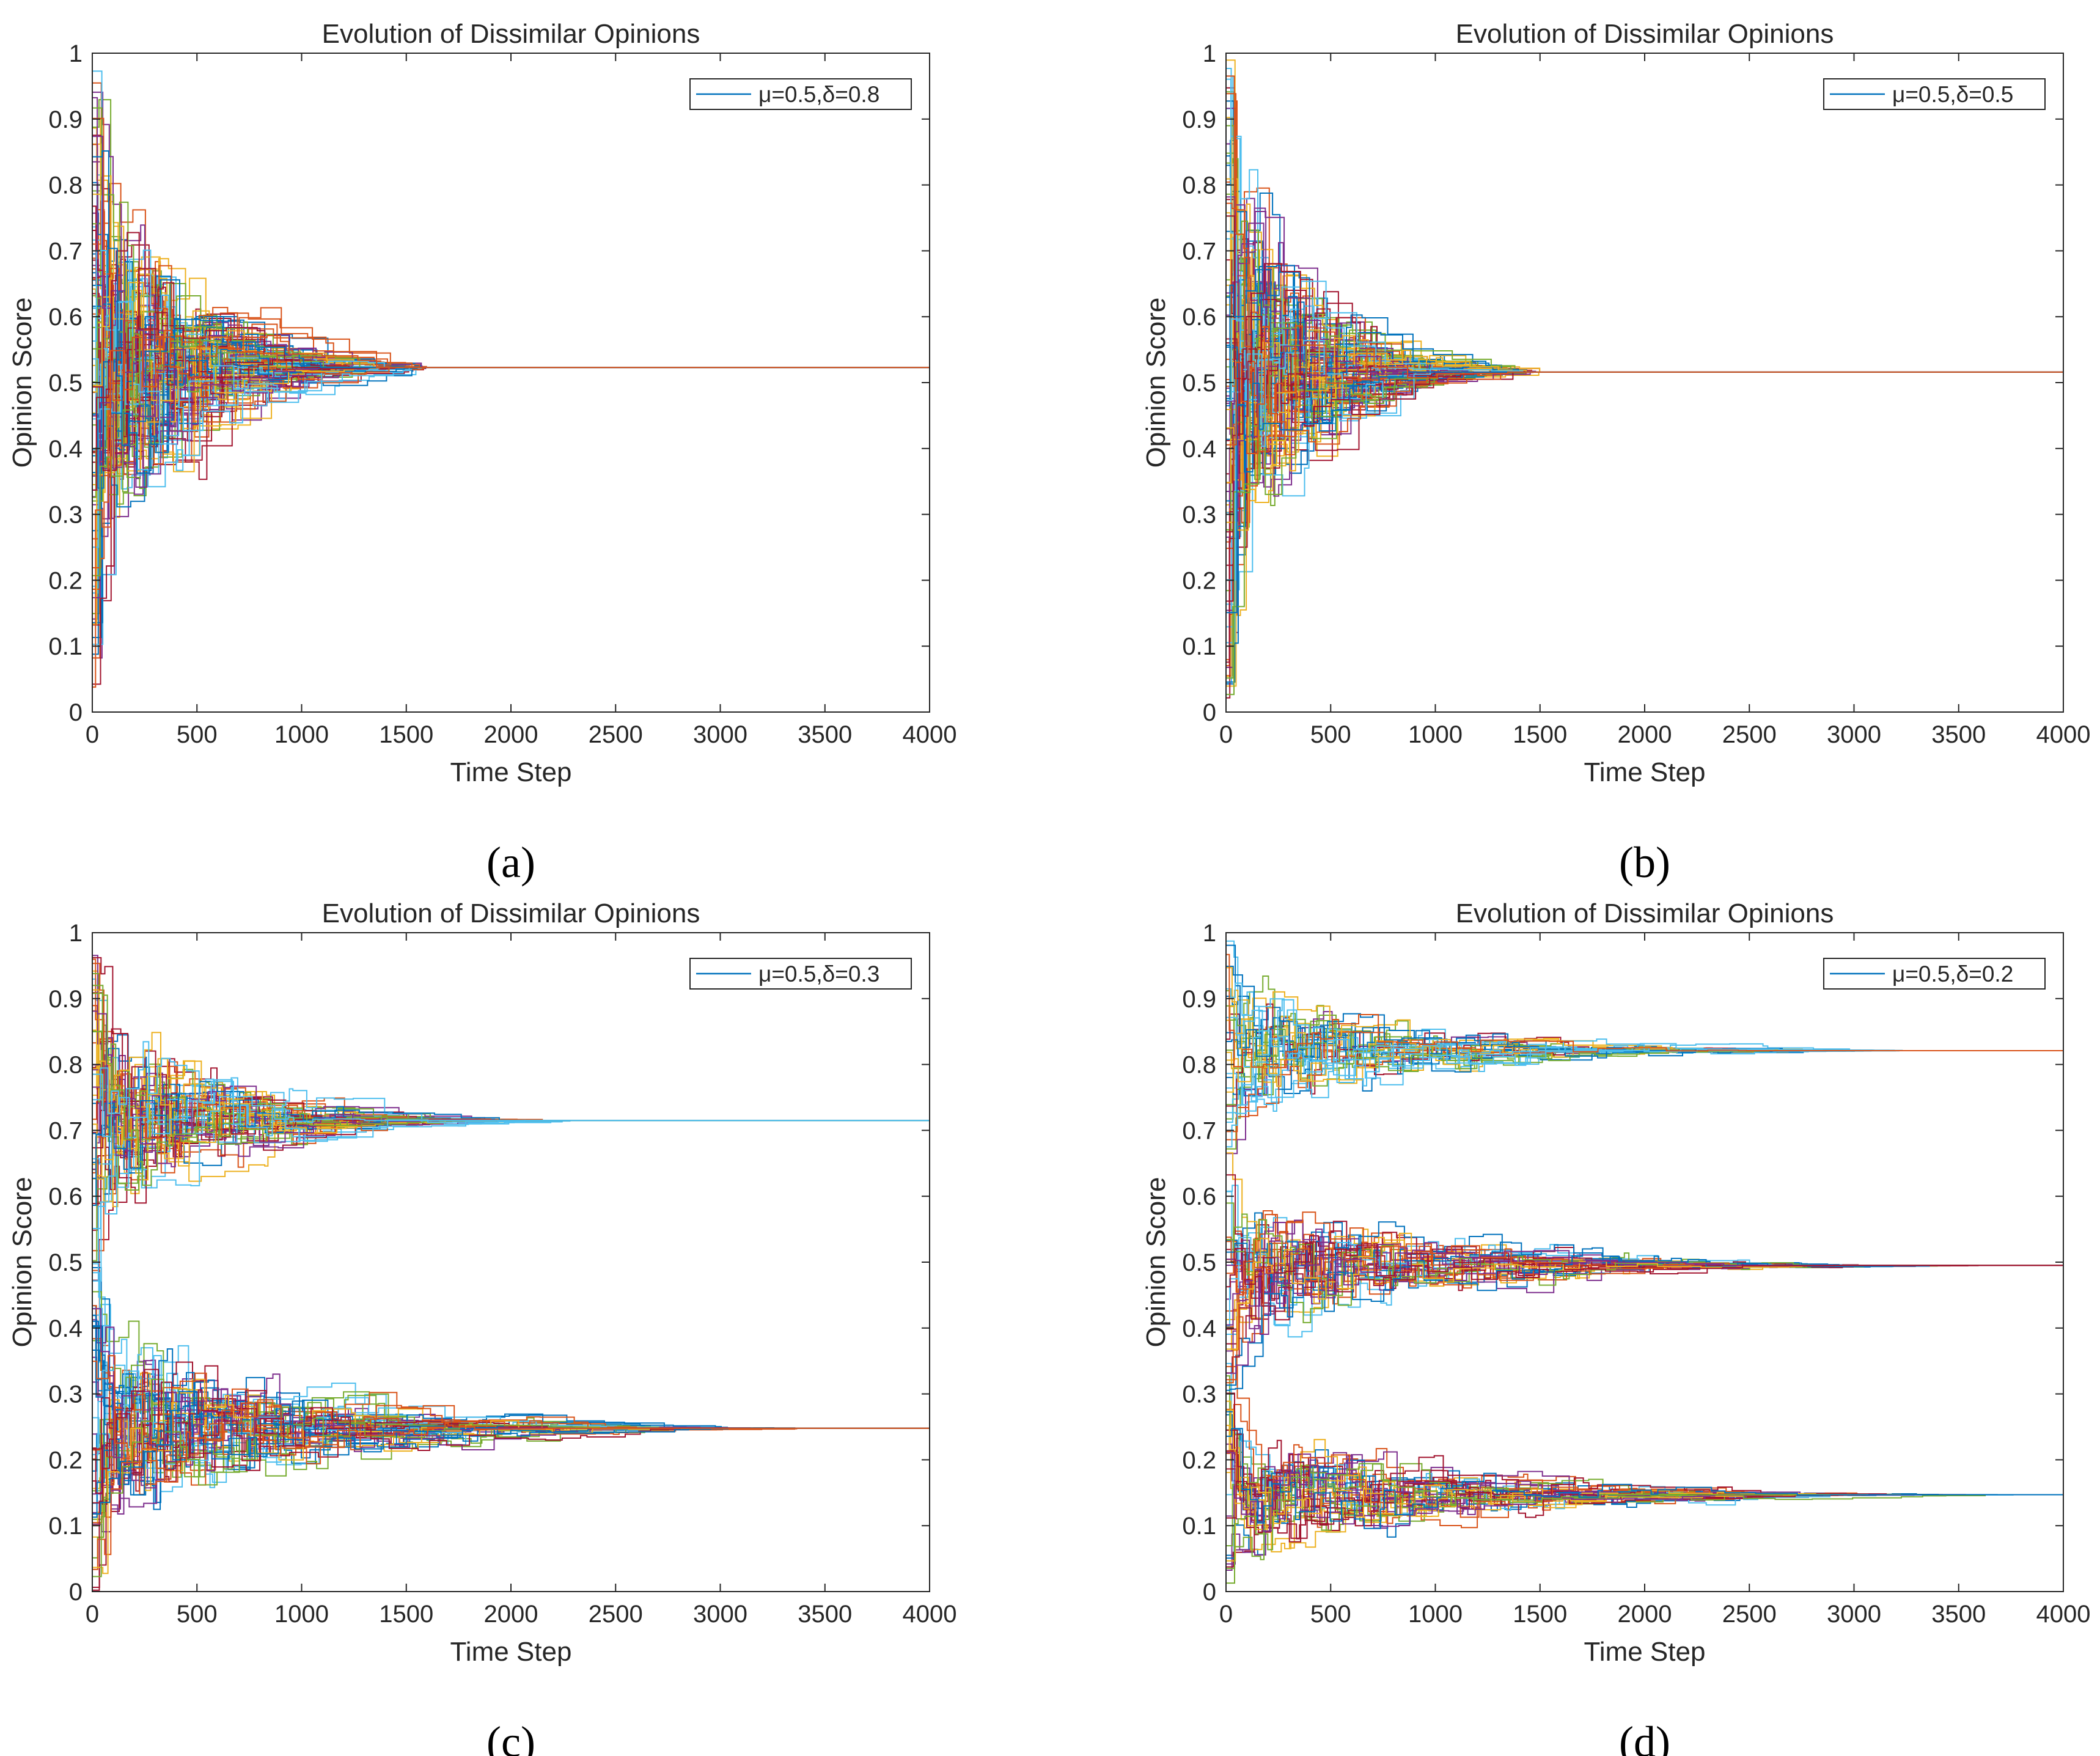 Image resolution: width=2100 pixels, height=1756 pixels. I want to click on legend-label: μ=0.5,δ=0.3, so click(819, 973).